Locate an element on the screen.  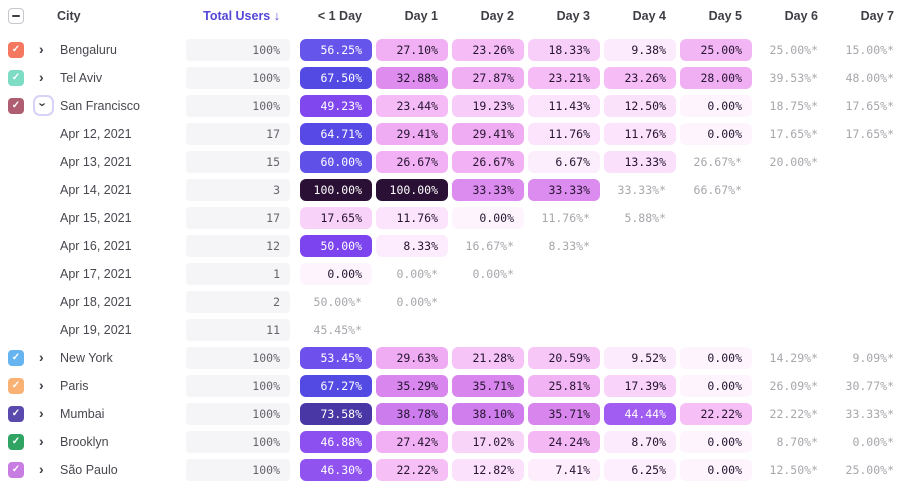
retention-cell: 8.33%* is located at coordinates (569, 246).